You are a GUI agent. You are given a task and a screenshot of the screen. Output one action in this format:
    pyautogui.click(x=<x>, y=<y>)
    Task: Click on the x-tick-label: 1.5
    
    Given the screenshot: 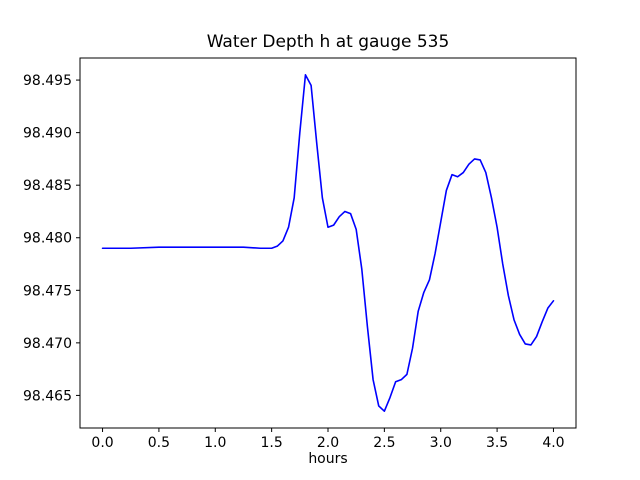 What is the action you would take?
    pyautogui.click(x=272, y=443)
    